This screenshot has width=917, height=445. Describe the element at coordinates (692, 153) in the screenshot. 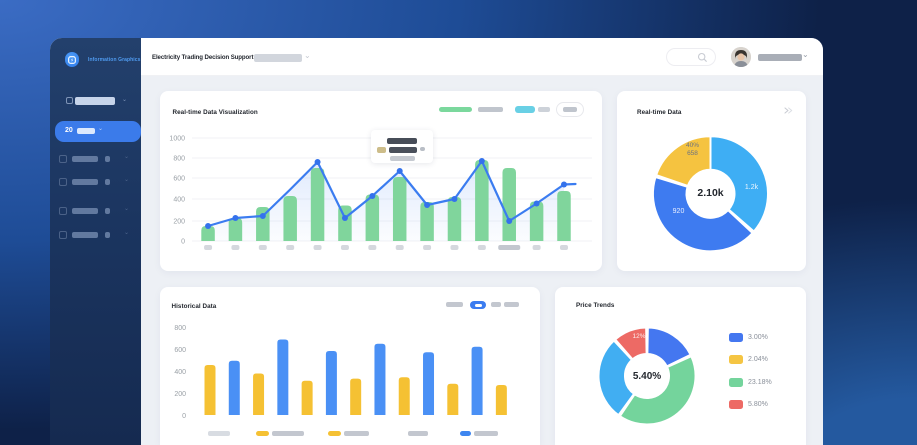

I see `svg-text: 658` at that location.